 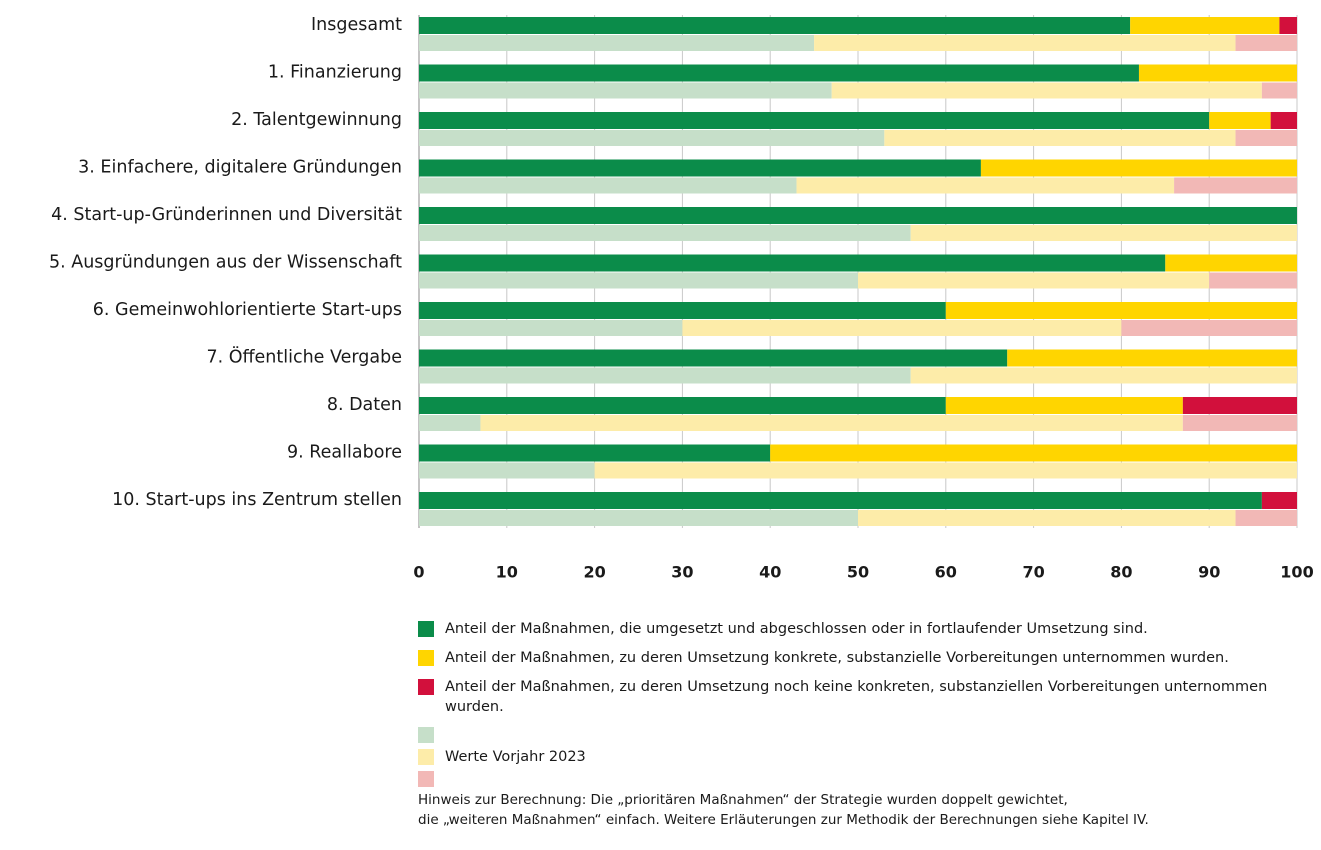 What do you see at coordinates (594, 572) in the screenshot?
I see `x-tick-label: 20` at bounding box center [594, 572].